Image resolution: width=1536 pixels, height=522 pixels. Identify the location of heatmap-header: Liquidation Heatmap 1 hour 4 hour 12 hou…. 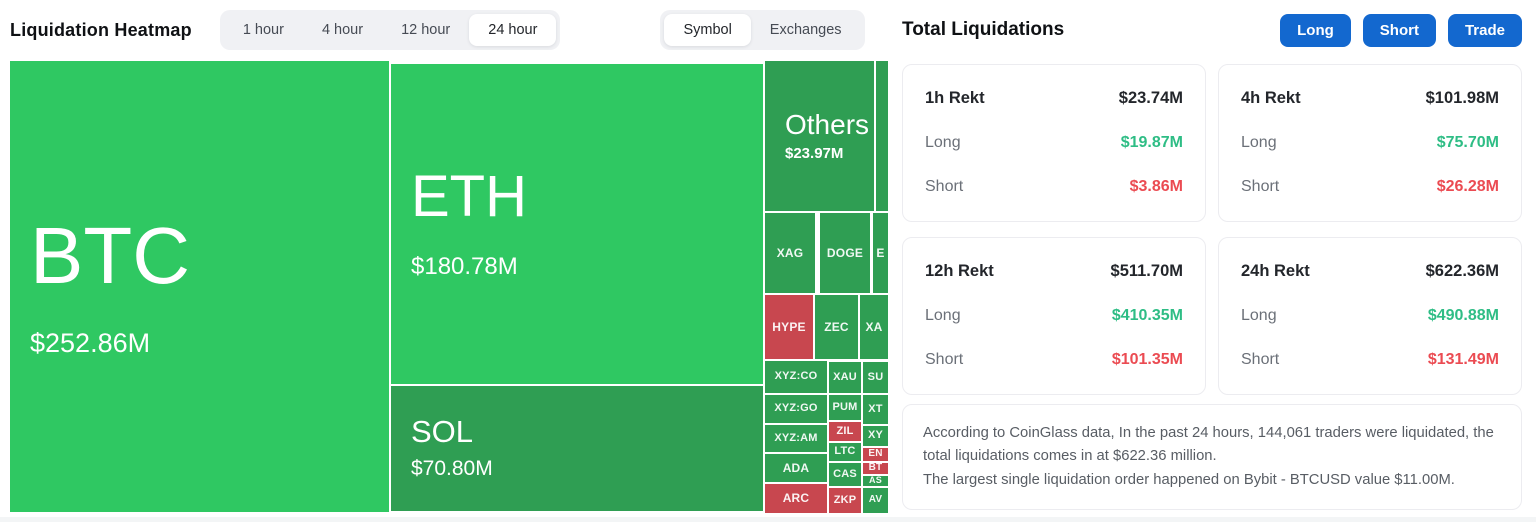
(444, 30).